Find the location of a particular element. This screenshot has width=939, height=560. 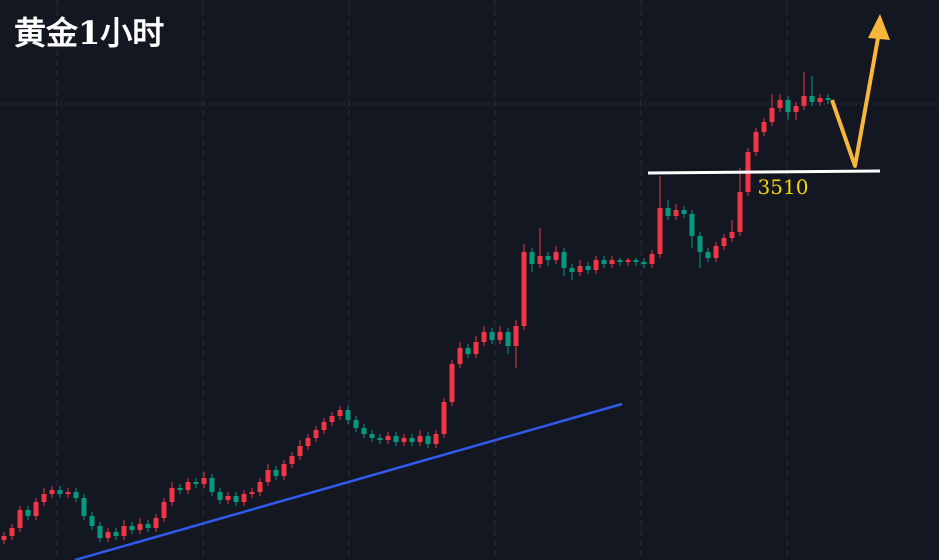

arrow is located at coordinates (855, 102).